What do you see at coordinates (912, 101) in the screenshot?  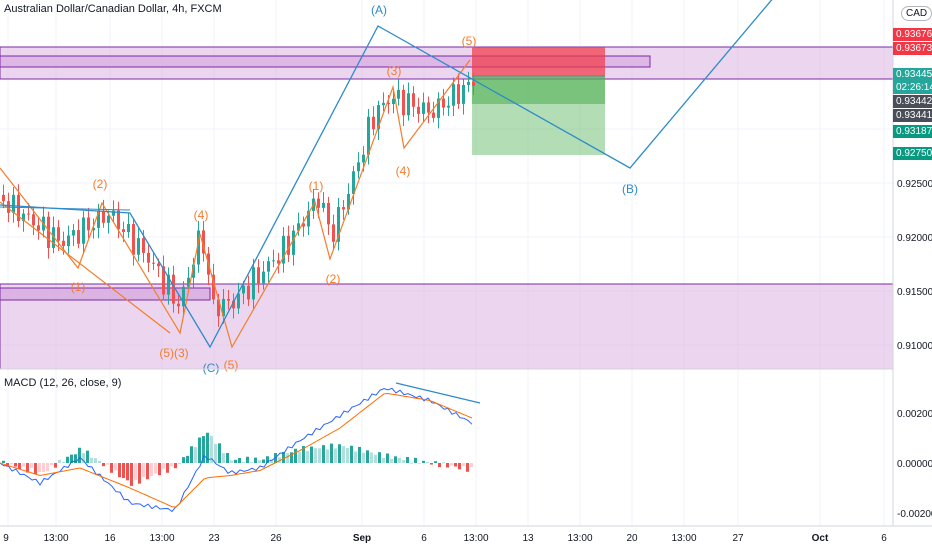 I see `price-tag: 0.93442` at bounding box center [912, 101].